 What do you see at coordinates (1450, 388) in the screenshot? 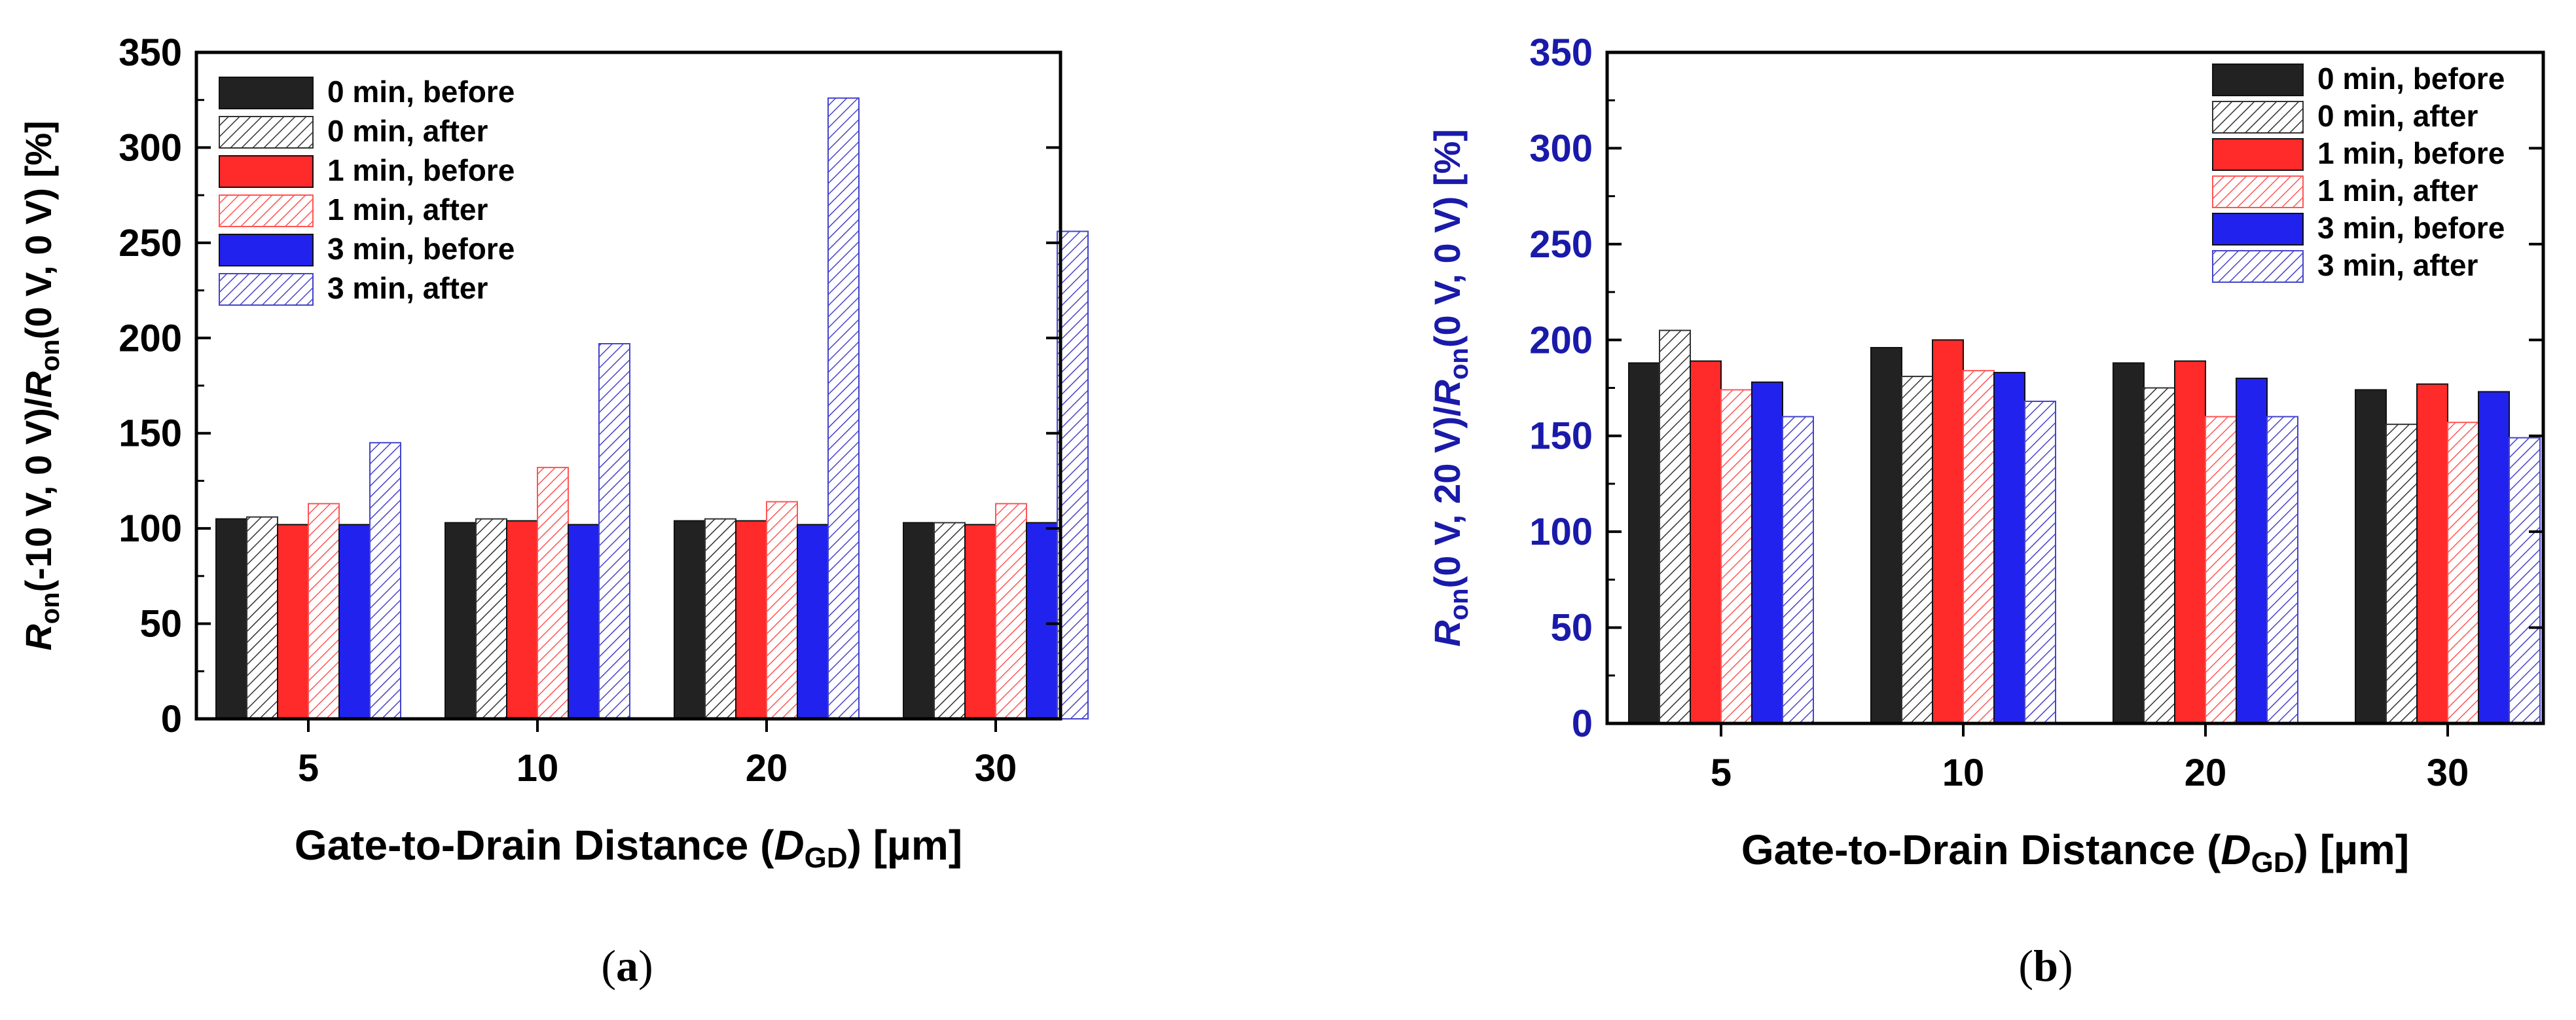
I see `y-axis-label: Ron(0 V, 20 V)/Ron(0 V, 0 V) [%]` at bounding box center [1450, 388].